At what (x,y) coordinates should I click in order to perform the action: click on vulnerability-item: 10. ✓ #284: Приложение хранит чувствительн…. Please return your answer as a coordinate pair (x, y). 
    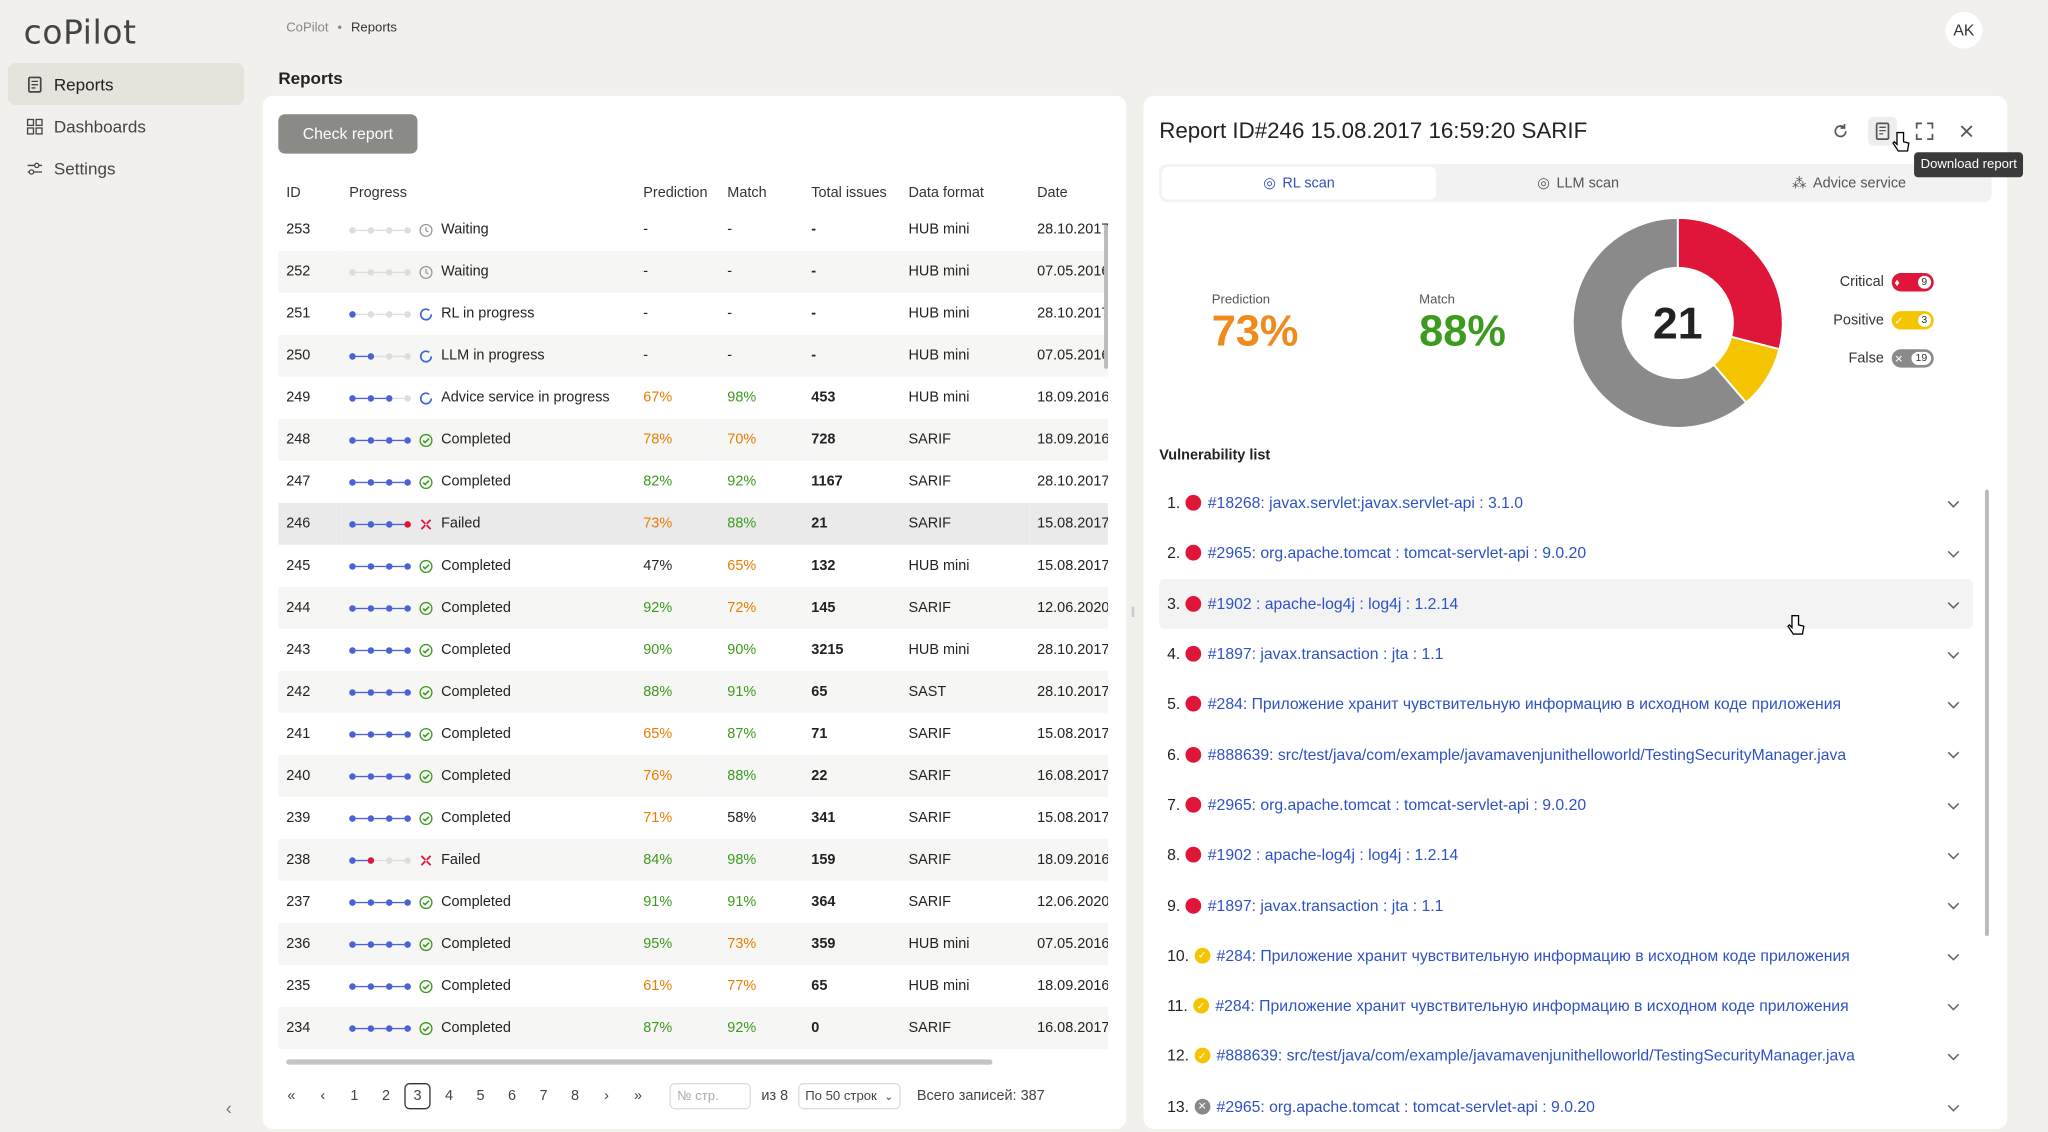
    Looking at the image, I should click on (1566, 955).